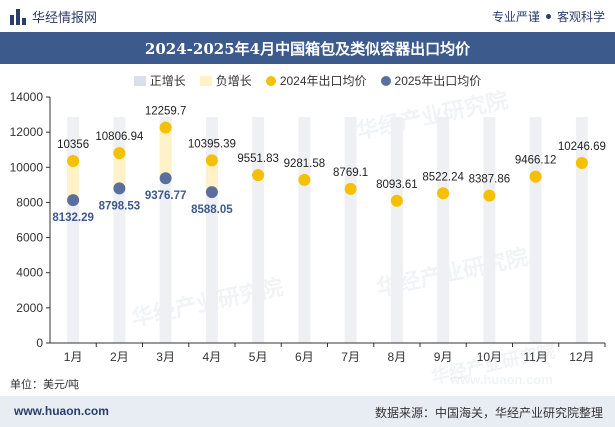 The width and height of the screenshot is (615, 427). What do you see at coordinates (166, 196) in the screenshot?
I see `data-label-2025: 9376.77` at bounding box center [166, 196].